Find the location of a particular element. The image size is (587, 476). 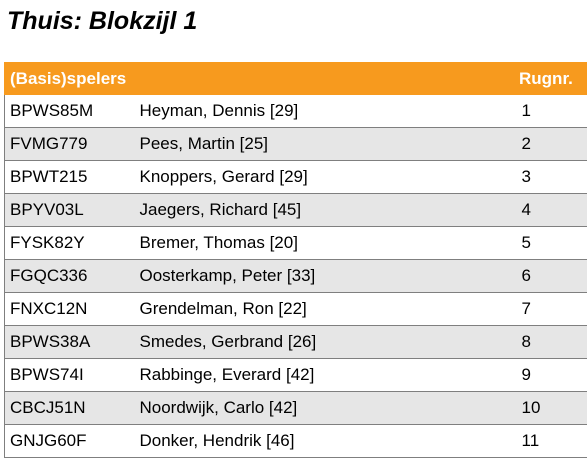

player-code: FGQC336 is located at coordinates (69, 276).